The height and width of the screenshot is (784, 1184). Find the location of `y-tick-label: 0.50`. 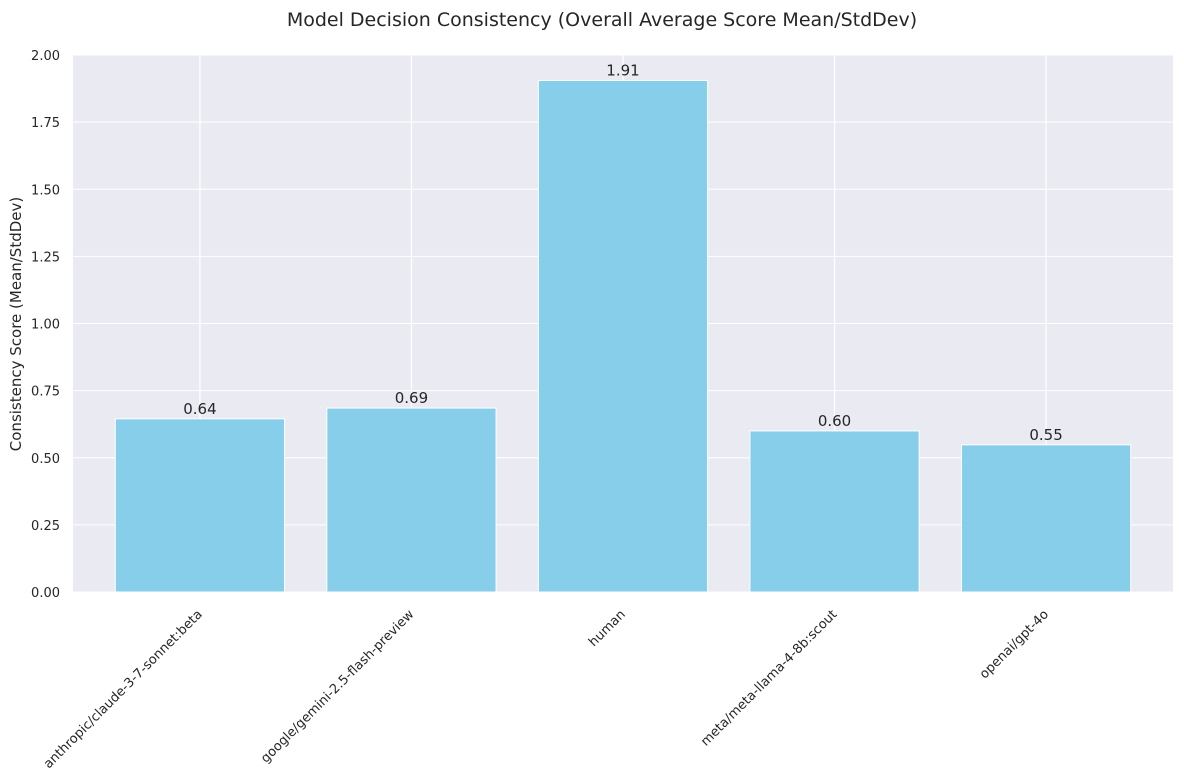

y-tick-label: 0.50 is located at coordinates (45, 459).